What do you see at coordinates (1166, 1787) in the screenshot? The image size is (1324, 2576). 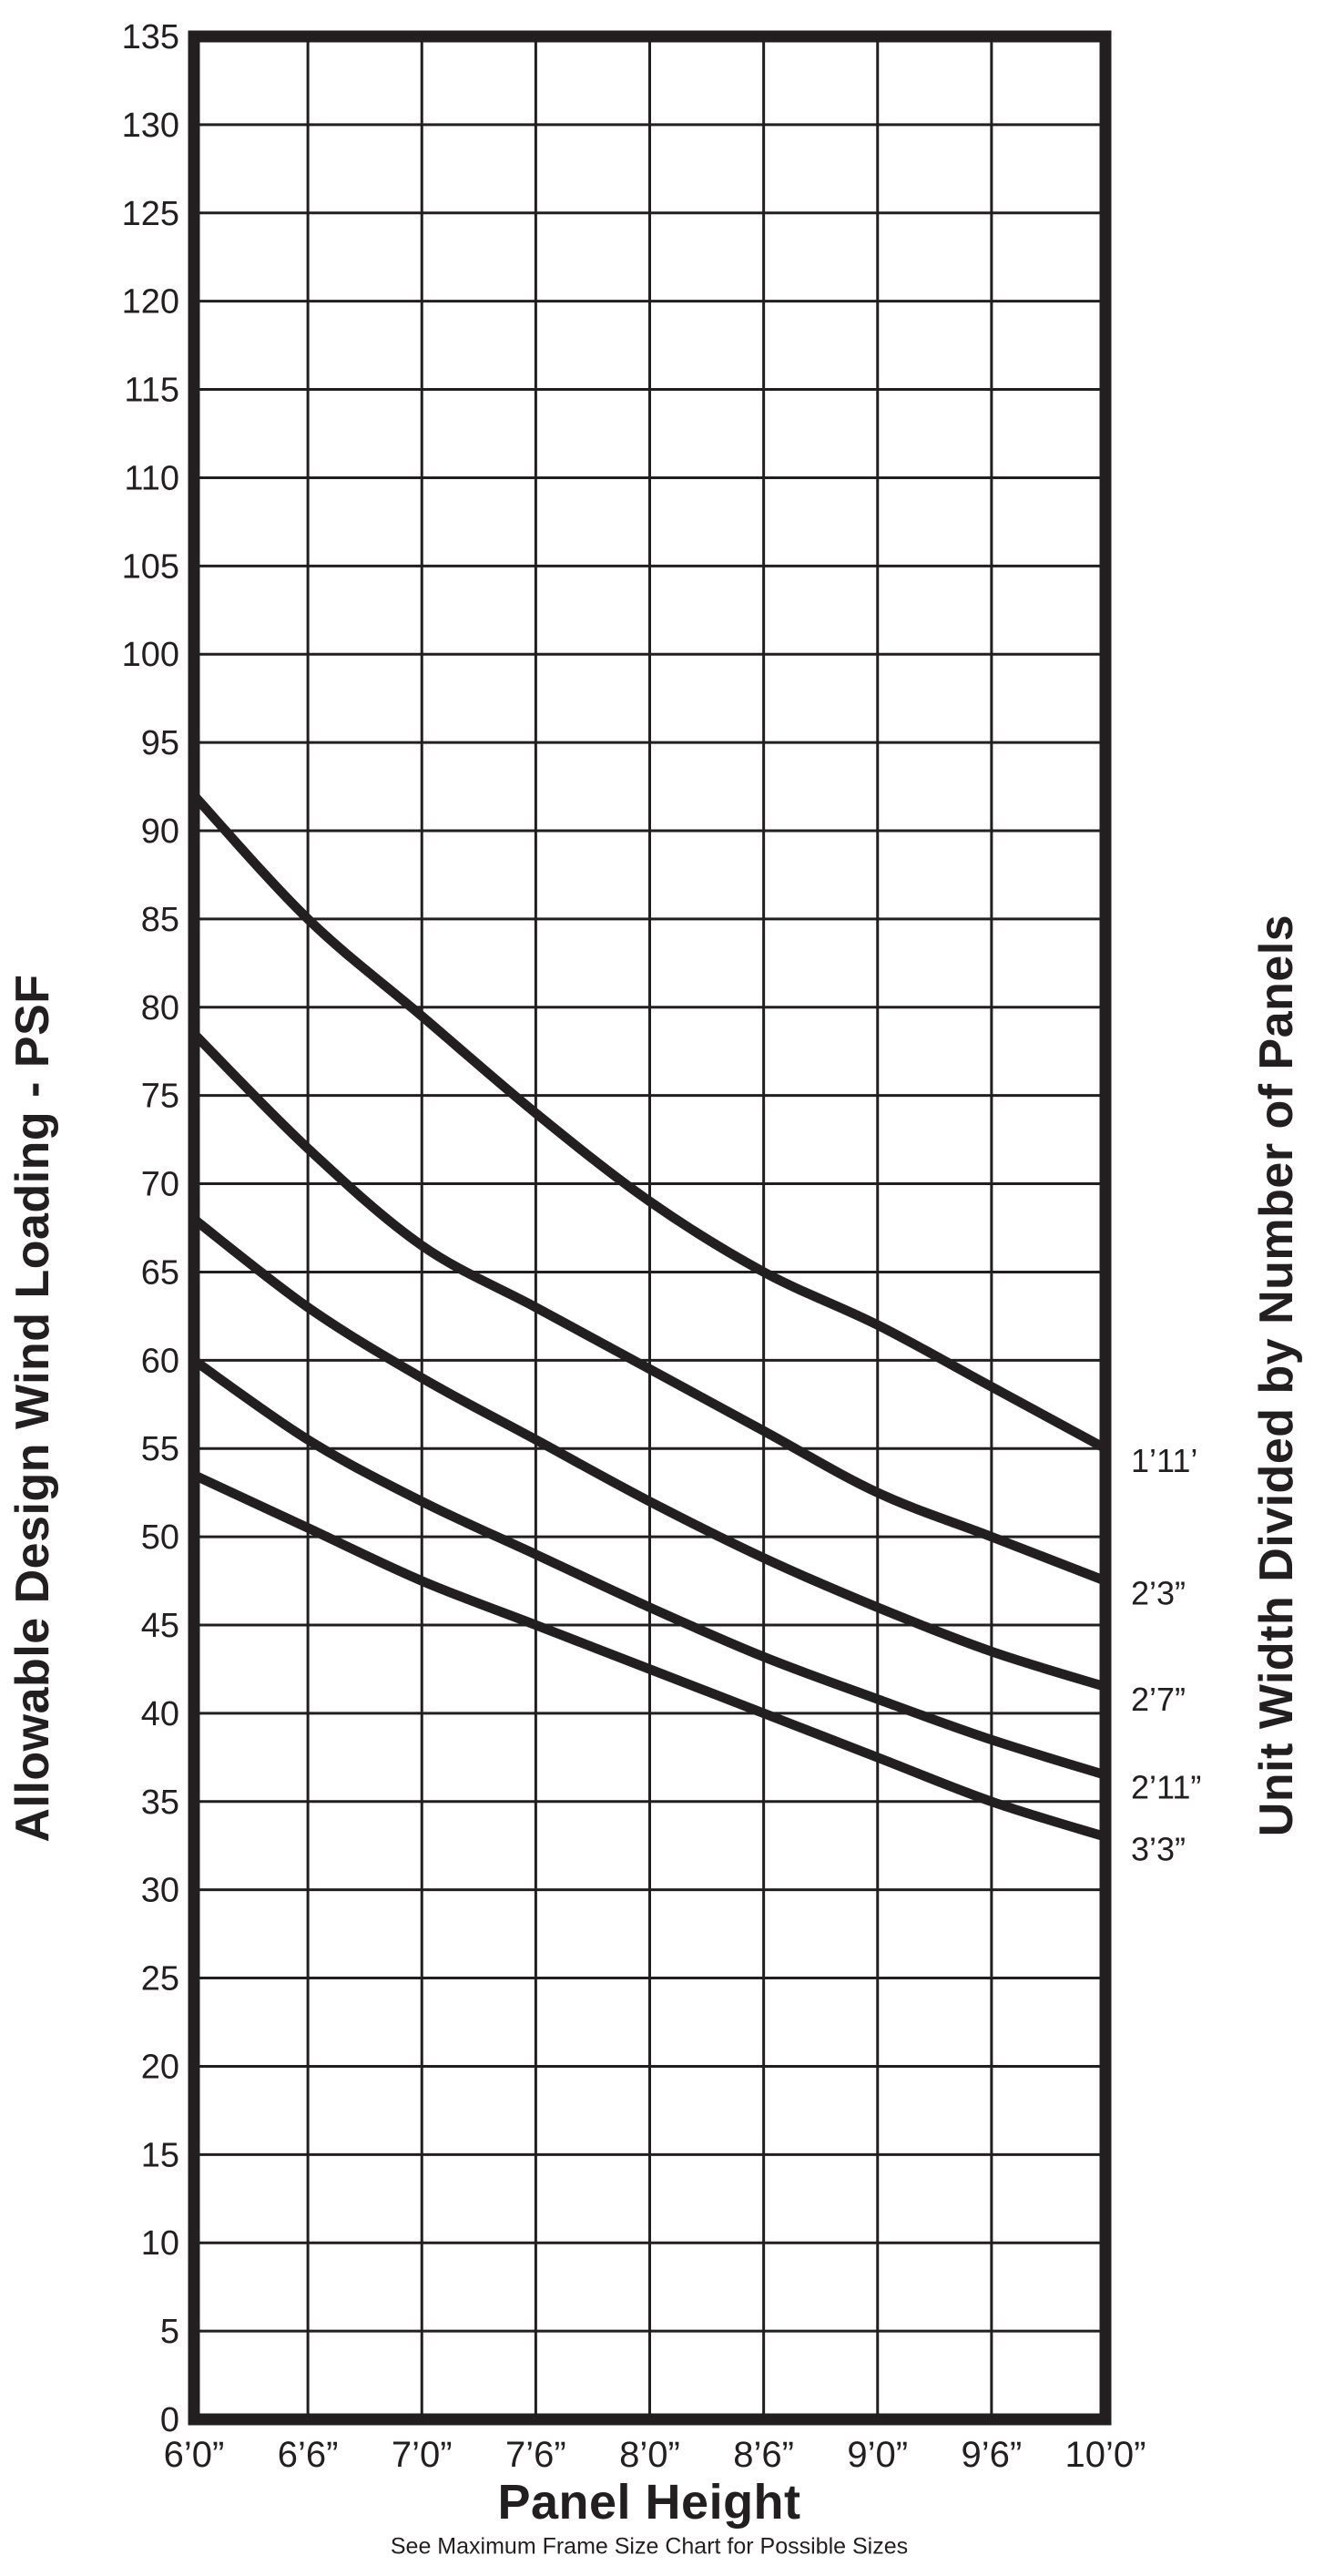 I see `curve-label-2-11: 2’11”` at bounding box center [1166, 1787].